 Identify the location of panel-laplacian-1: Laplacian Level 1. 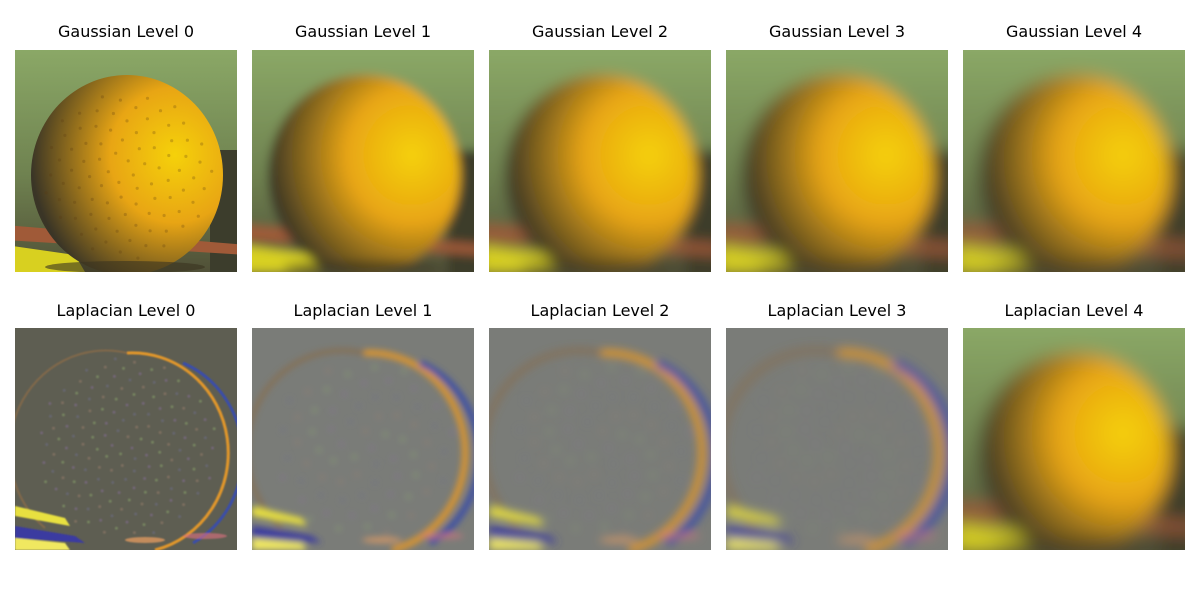
(363, 426).